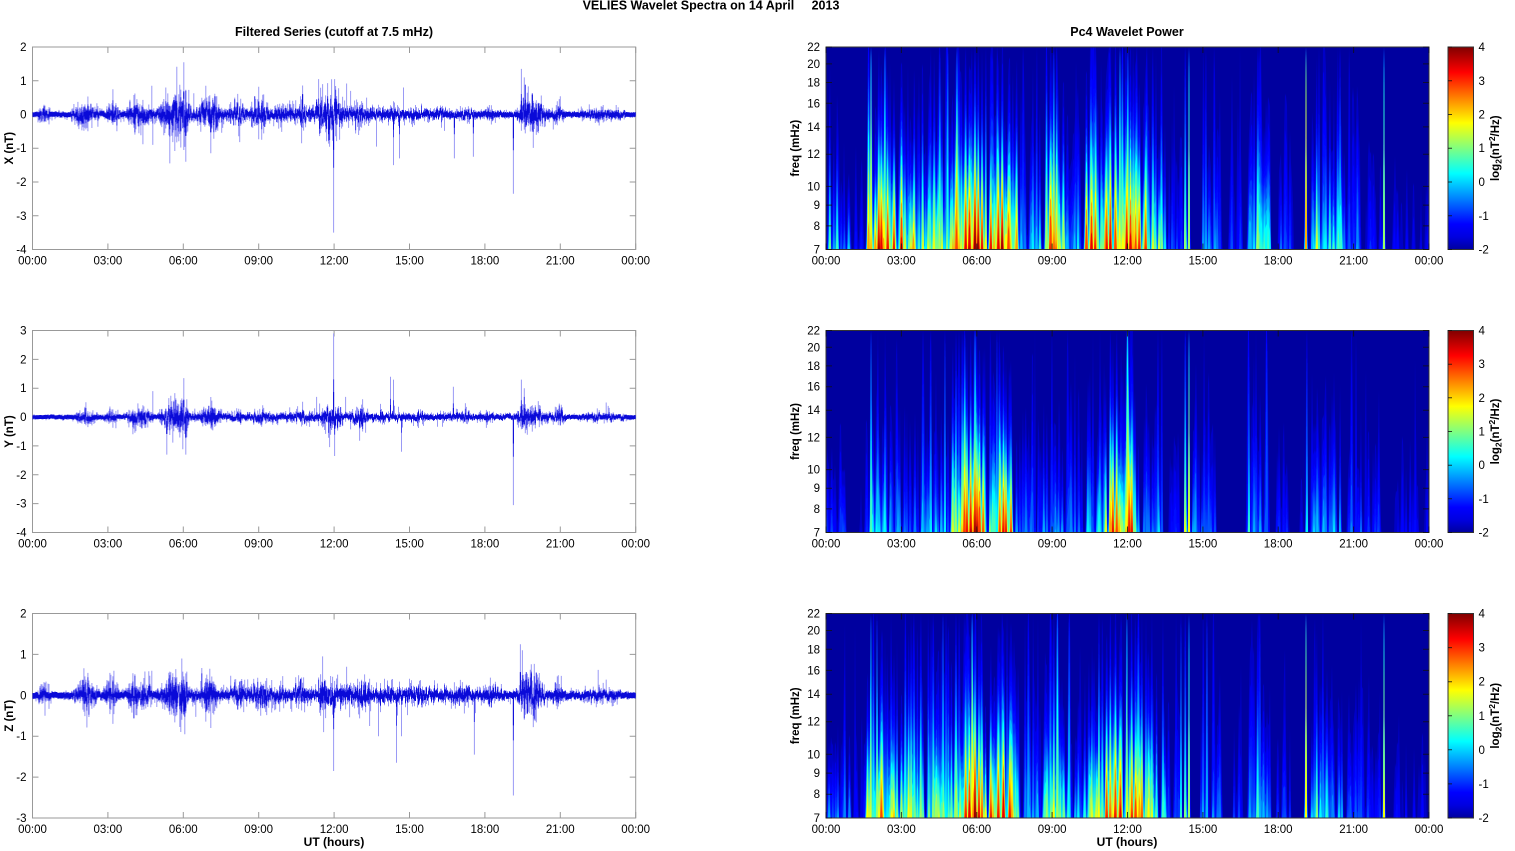 The height and width of the screenshot is (851, 1515). What do you see at coordinates (10, 716) in the screenshot?
I see `svg-text: Z (nT)` at bounding box center [10, 716].